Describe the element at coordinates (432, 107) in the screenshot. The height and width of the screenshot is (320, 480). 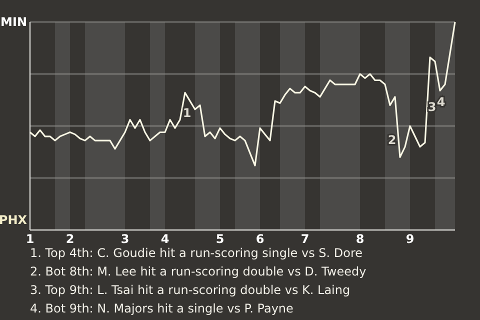
I see `annotation: 3` at that location.